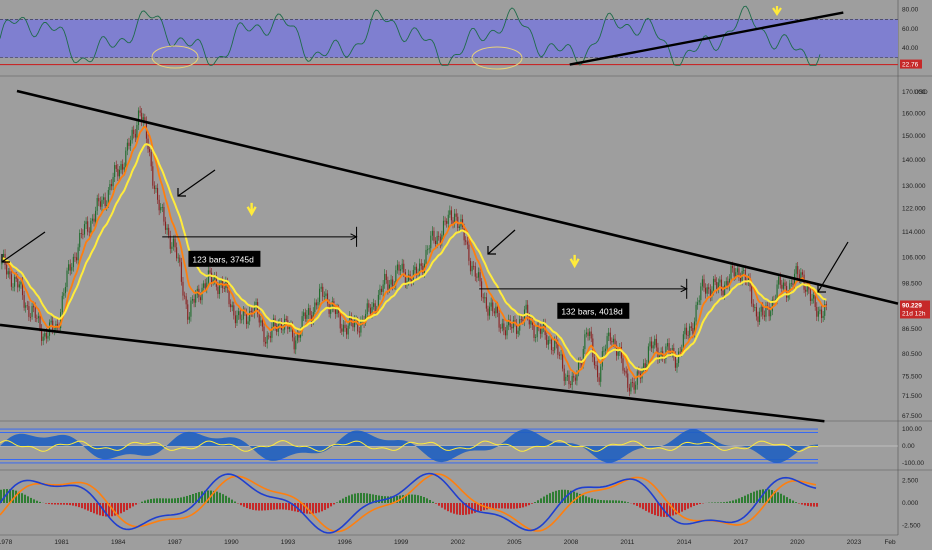  Describe the element at coordinates (910, 29) in the screenshot. I see `rsi-tick-label: 60.00` at that location.